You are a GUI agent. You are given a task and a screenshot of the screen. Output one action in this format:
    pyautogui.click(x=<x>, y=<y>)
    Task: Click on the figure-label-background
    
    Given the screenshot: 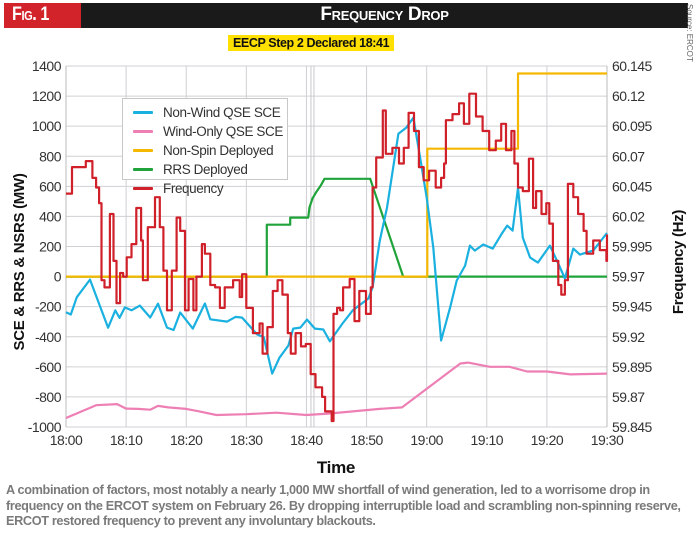 What is the action you would take?
    pyautogui.click(x=42, y=15)
    